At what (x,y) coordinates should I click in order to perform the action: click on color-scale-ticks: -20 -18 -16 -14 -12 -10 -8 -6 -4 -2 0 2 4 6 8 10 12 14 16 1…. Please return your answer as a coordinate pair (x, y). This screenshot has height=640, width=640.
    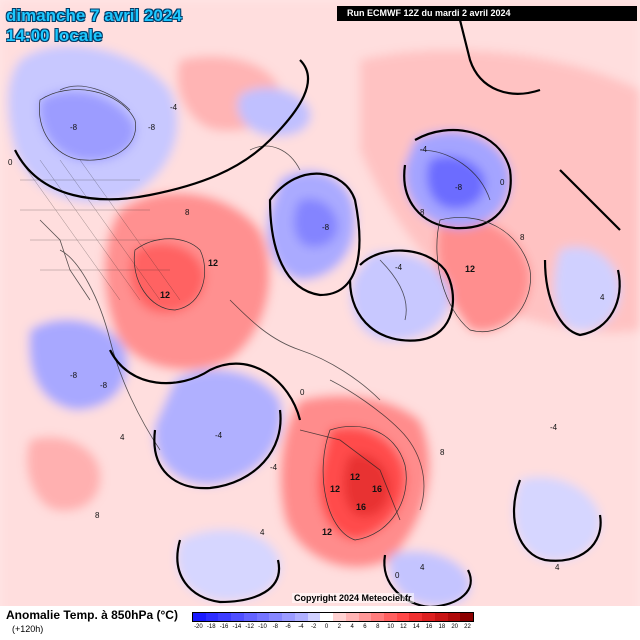
    Looking at the image, I should click on (333, 630).